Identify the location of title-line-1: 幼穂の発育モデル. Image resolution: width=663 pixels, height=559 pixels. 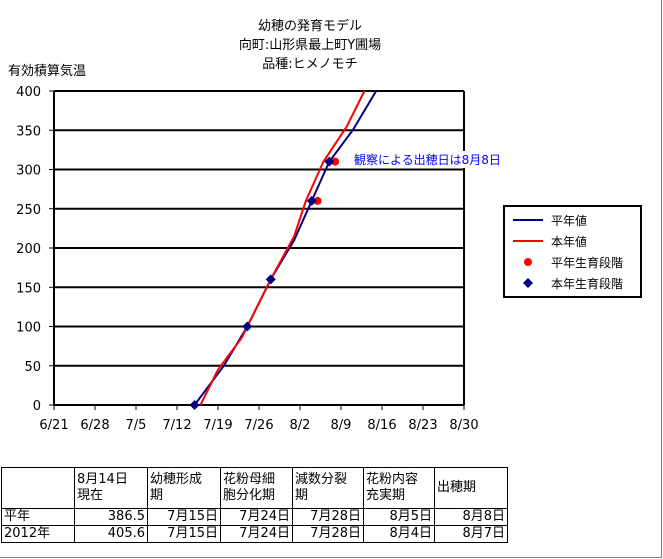
(309, 26).